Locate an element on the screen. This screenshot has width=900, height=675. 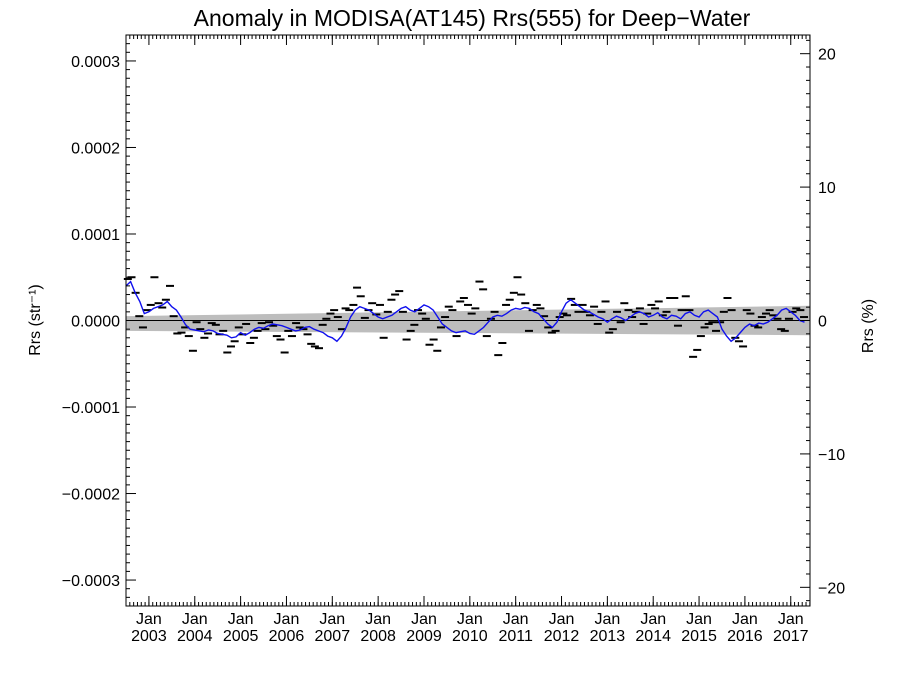
y2-tick-label: −10 is located at coordinates (831, 455).